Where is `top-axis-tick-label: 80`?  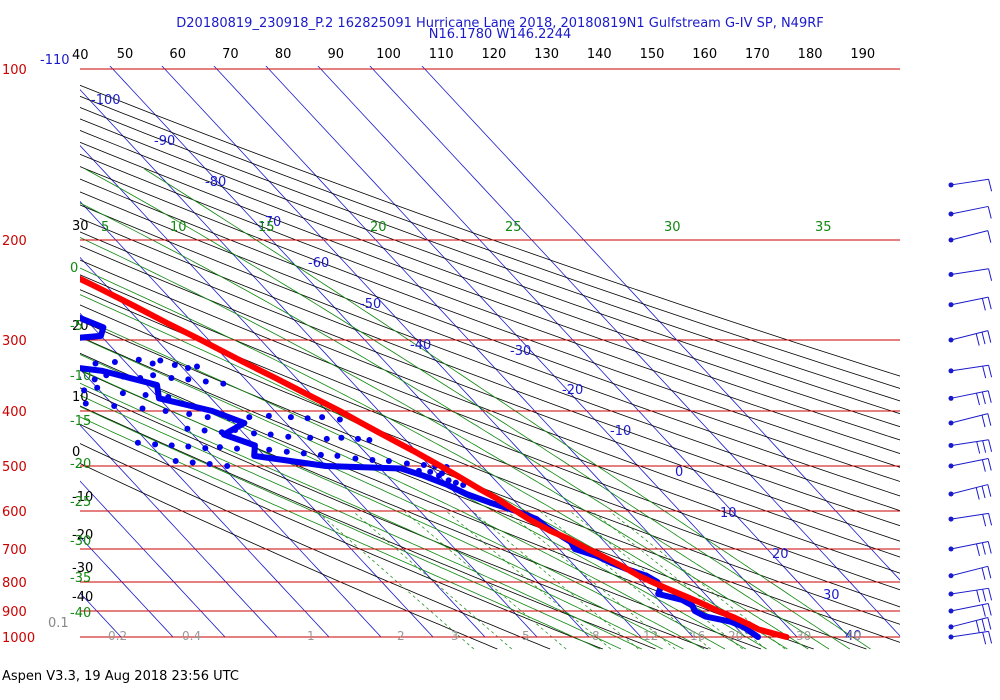 top-axis-tick-label: 80 is located at coordinates (283, 54).